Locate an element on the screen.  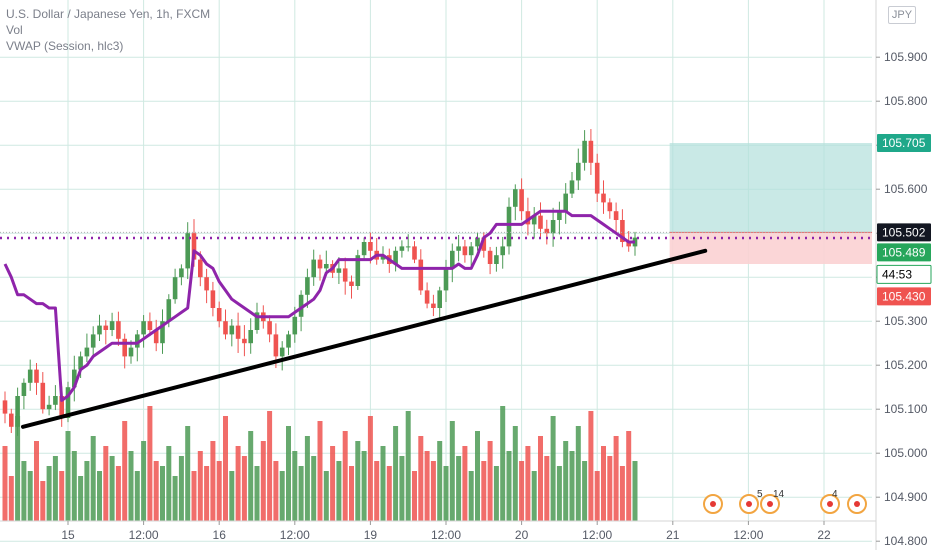
time-tick-label: 19 is located at coordinates (371, 535).